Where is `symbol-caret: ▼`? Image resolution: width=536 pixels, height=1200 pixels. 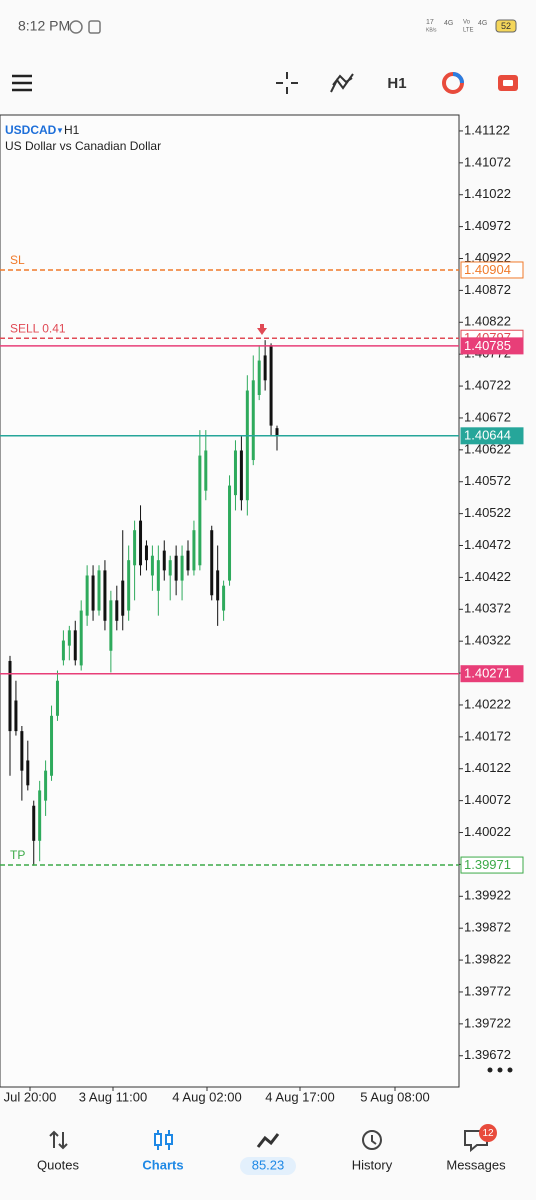 symbol-caret: ▼ is located at coordinates (60, 130).